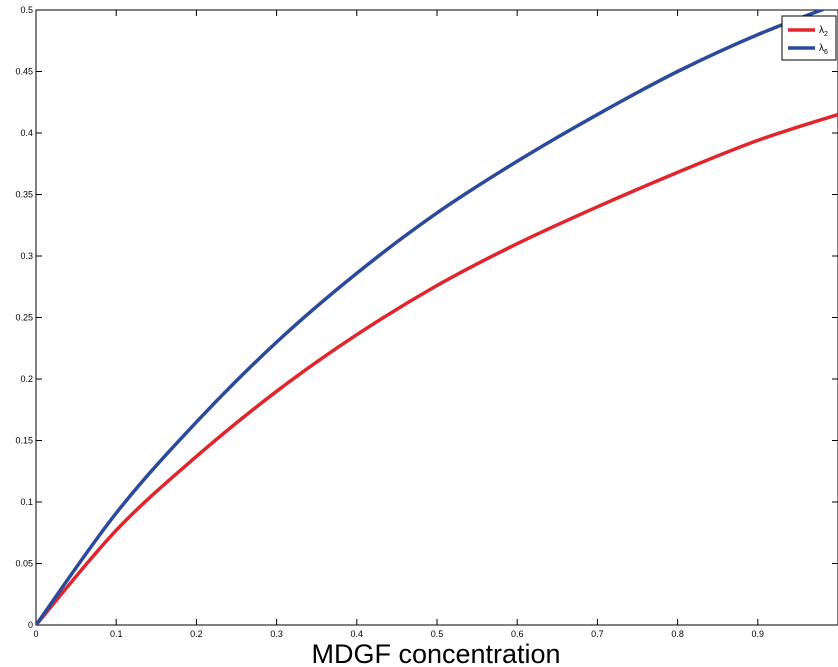  I want to click on x-tick-label: 0.8, so click(677, 634).